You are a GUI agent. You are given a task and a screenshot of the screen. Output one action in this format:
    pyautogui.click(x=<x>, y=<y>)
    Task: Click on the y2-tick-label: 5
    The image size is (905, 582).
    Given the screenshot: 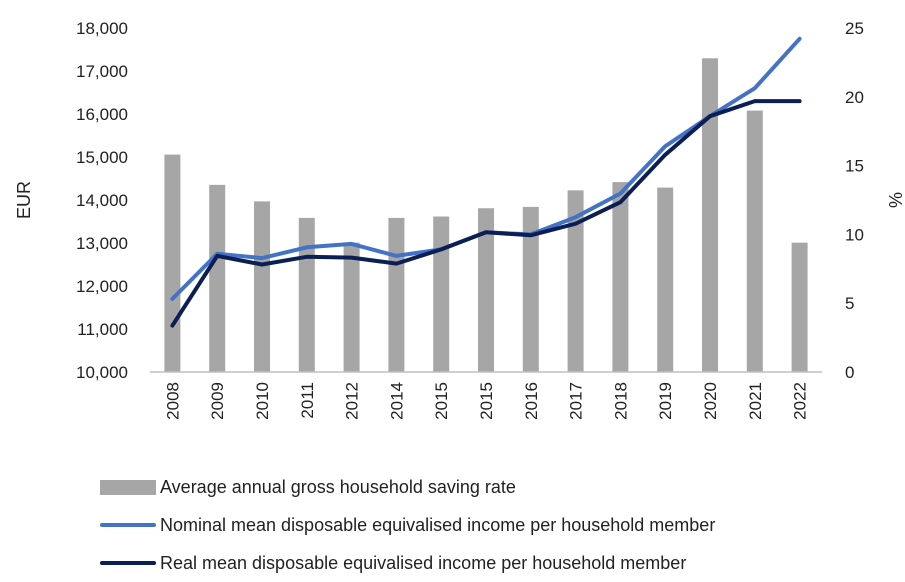 What is the action you would take?
    pyautogui.click(x=849, y=303)
    